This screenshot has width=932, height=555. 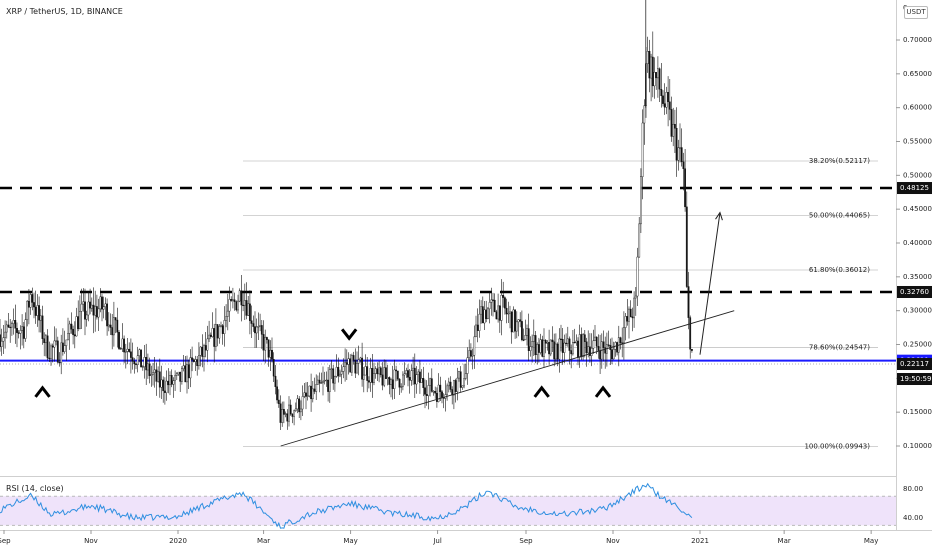 What do you see at coordinates (916, 12) in the screenshot?
I see `currency-badge: USDT` at bounding box center [916, 12].